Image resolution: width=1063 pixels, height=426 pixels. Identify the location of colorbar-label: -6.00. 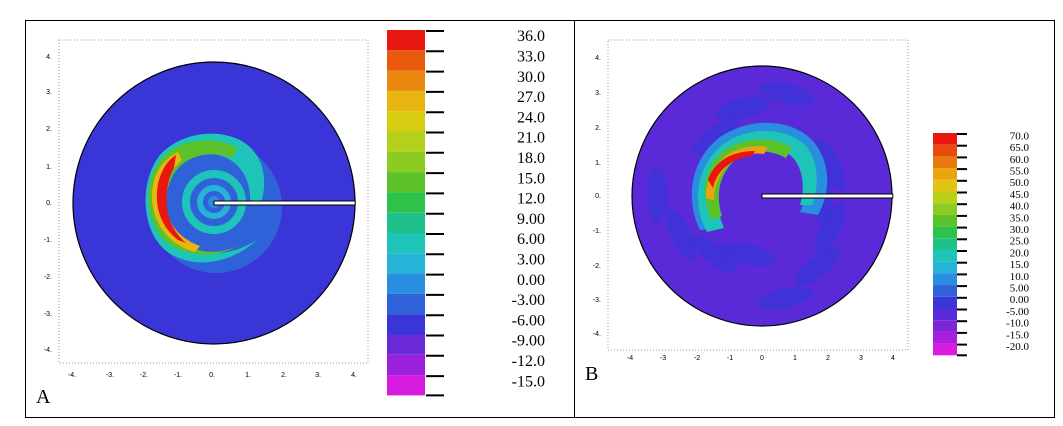
(528, 320).